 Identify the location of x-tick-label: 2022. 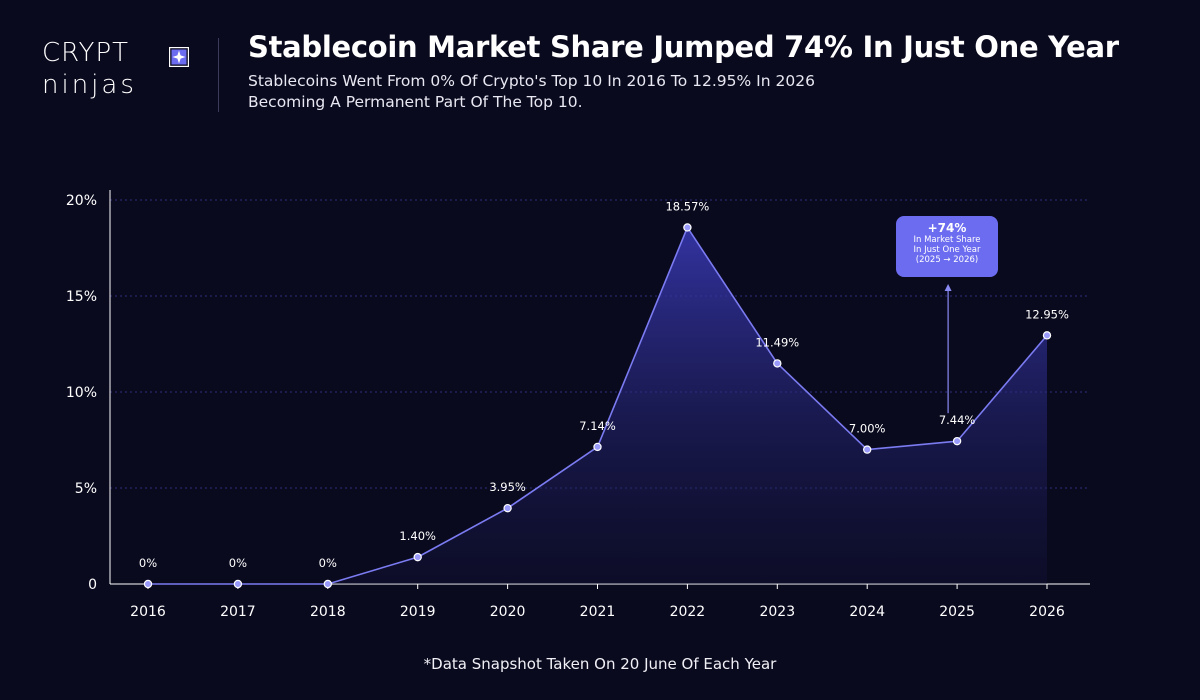
(688, 612).